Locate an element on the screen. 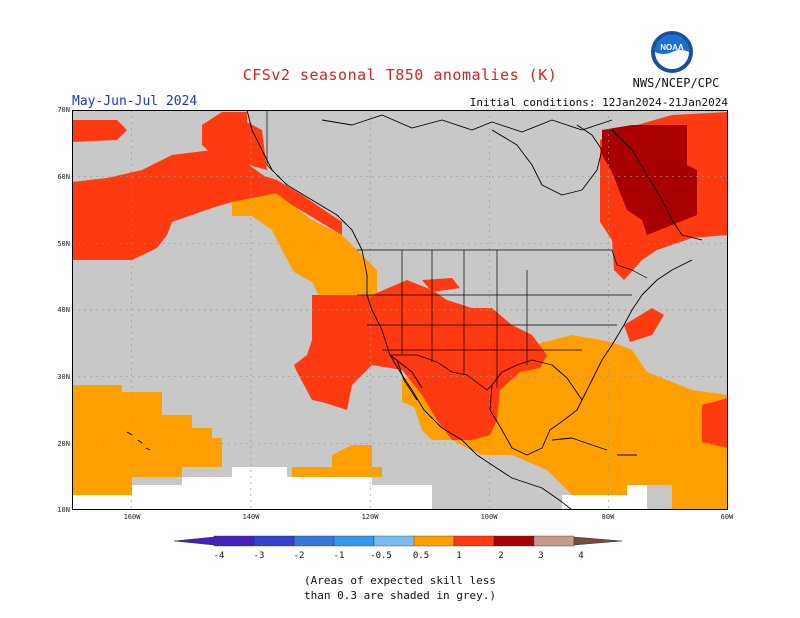  red-anomaly-east-coast is located at coordinates (644, 325).